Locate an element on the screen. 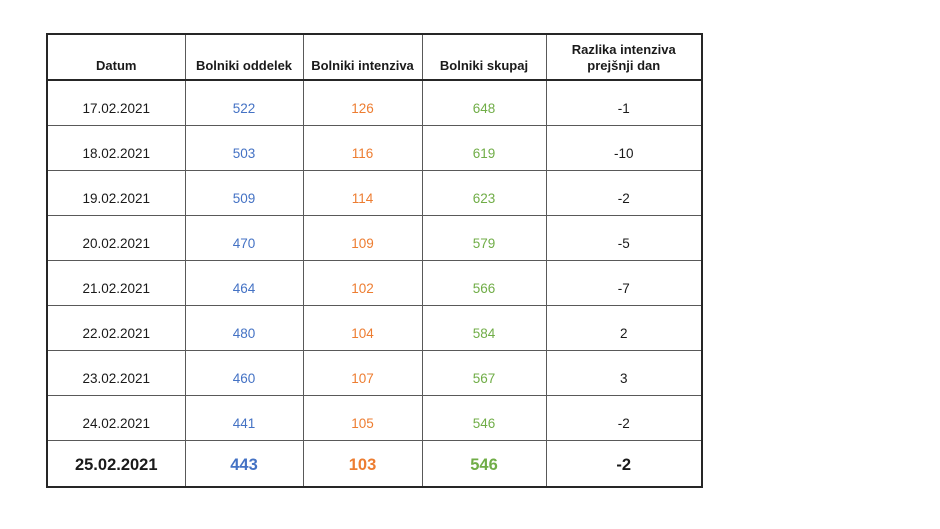  cell-oddelek: 460 is located at coordinates (244, 373).